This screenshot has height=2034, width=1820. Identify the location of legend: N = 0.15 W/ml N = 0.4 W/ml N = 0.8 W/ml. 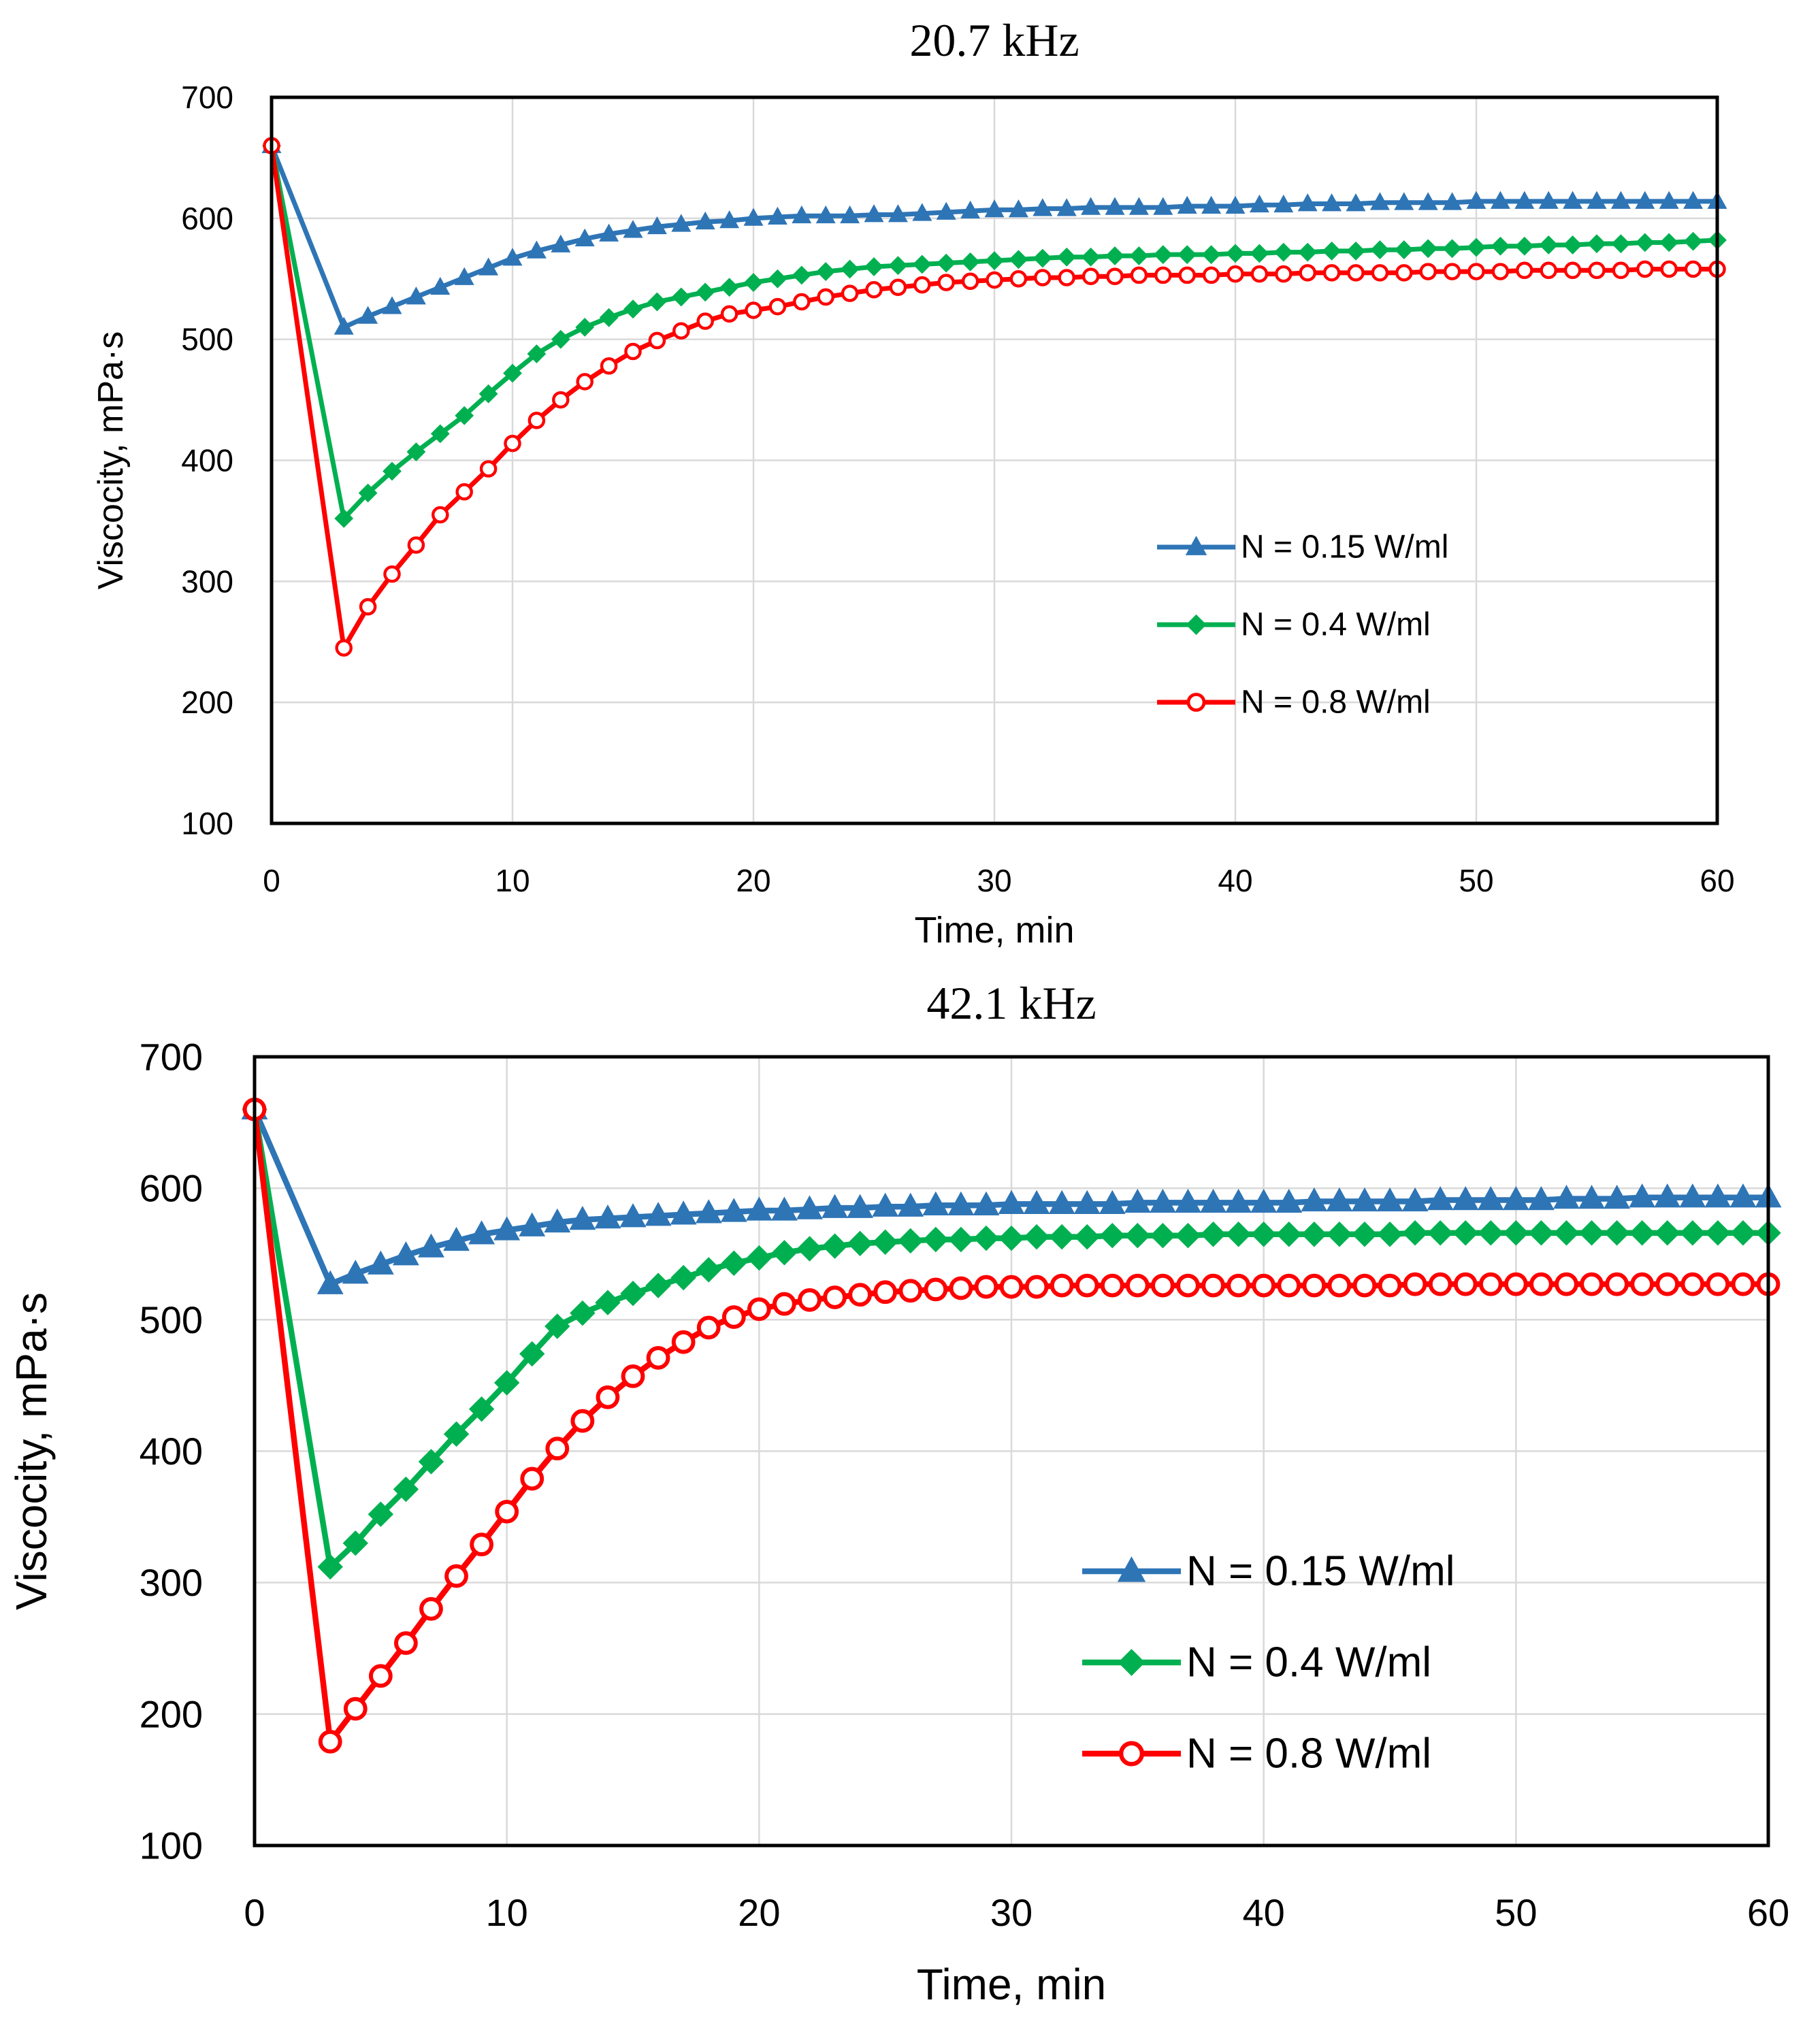
(1303, 625).